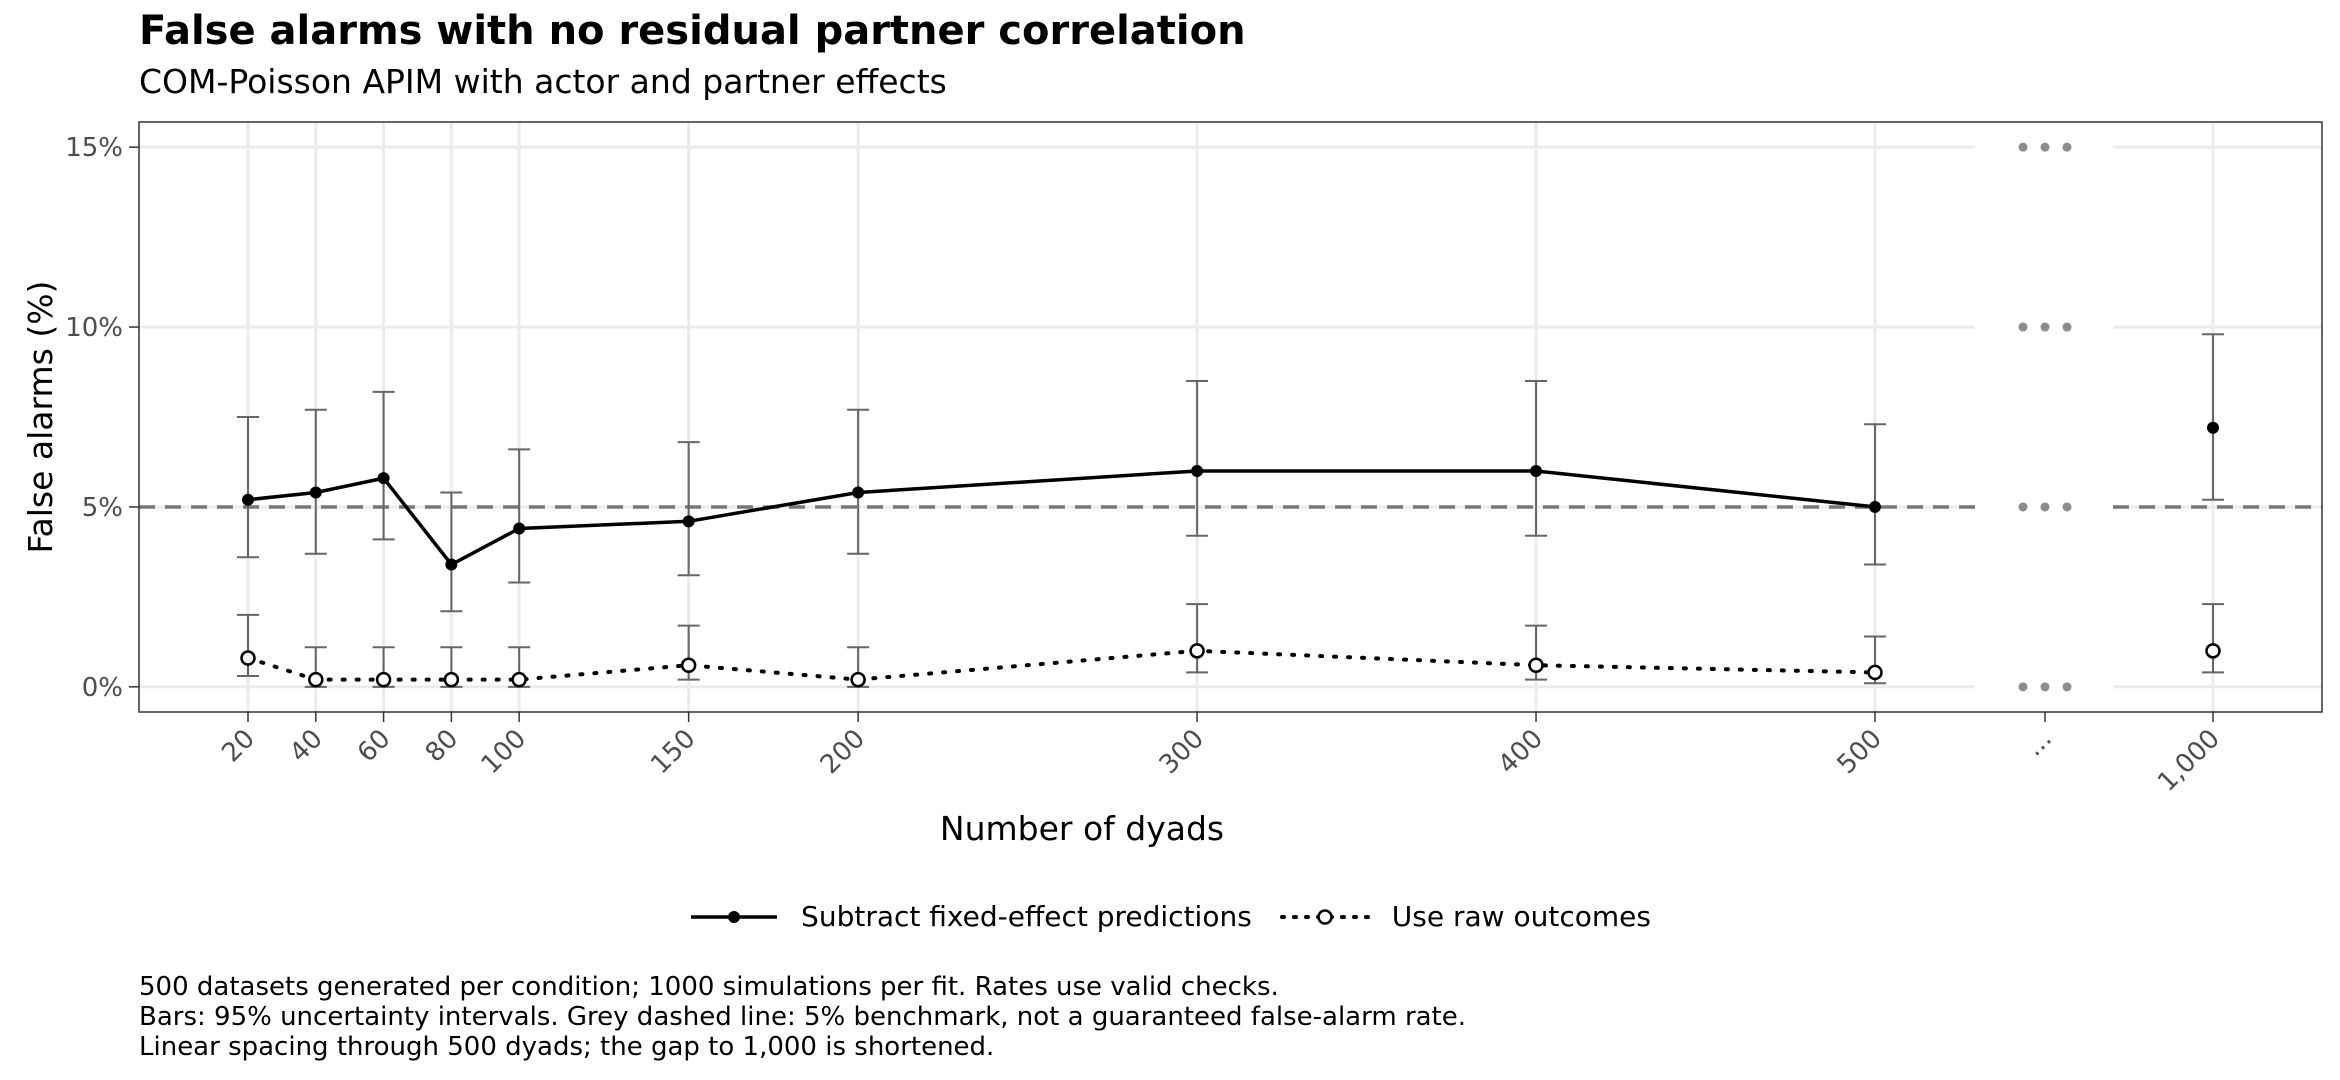  I want to click on x-tick-label: 40, so click(306, 746).